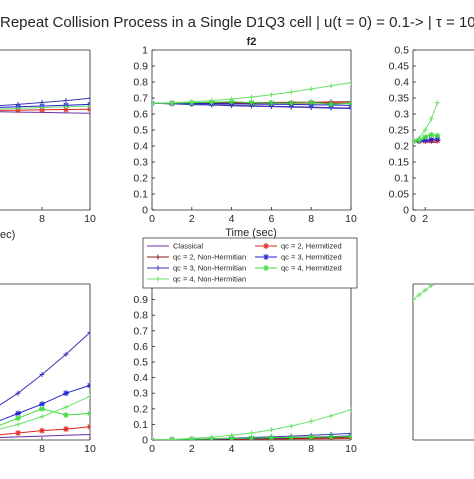 The width and height of the screenshot is (474, 479). What do you see at coordinates (399, 163) in the screenshot?
I see `y-tick-label: 0.15` at bounding box center [399, 163].